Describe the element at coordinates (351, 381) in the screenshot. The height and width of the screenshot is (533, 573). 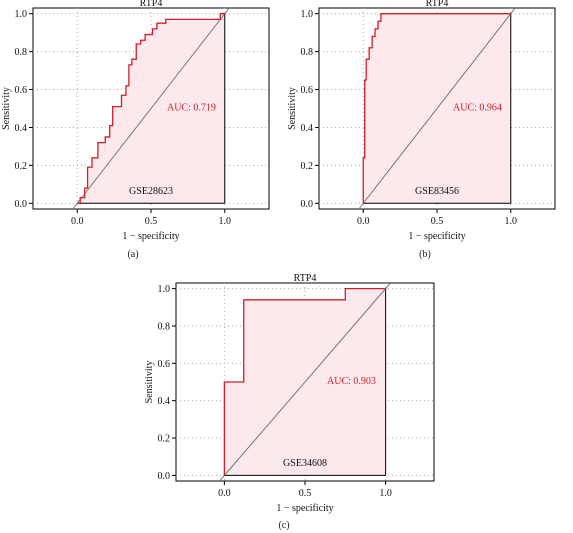
I see `auc-annotation: AUC: 0.903` at that location.